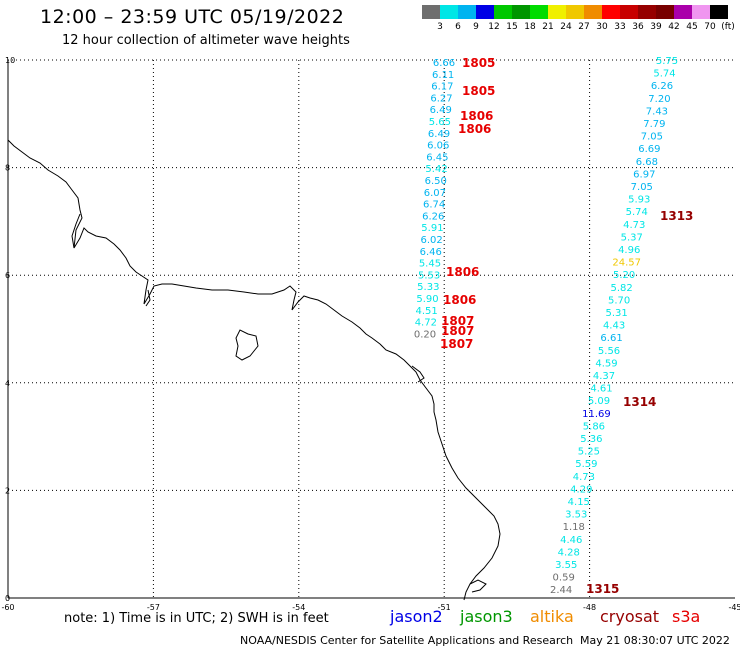  Describe the element at coordinates (476, 27) in the screenshot. I see `color-scale-label: 9` at that location.